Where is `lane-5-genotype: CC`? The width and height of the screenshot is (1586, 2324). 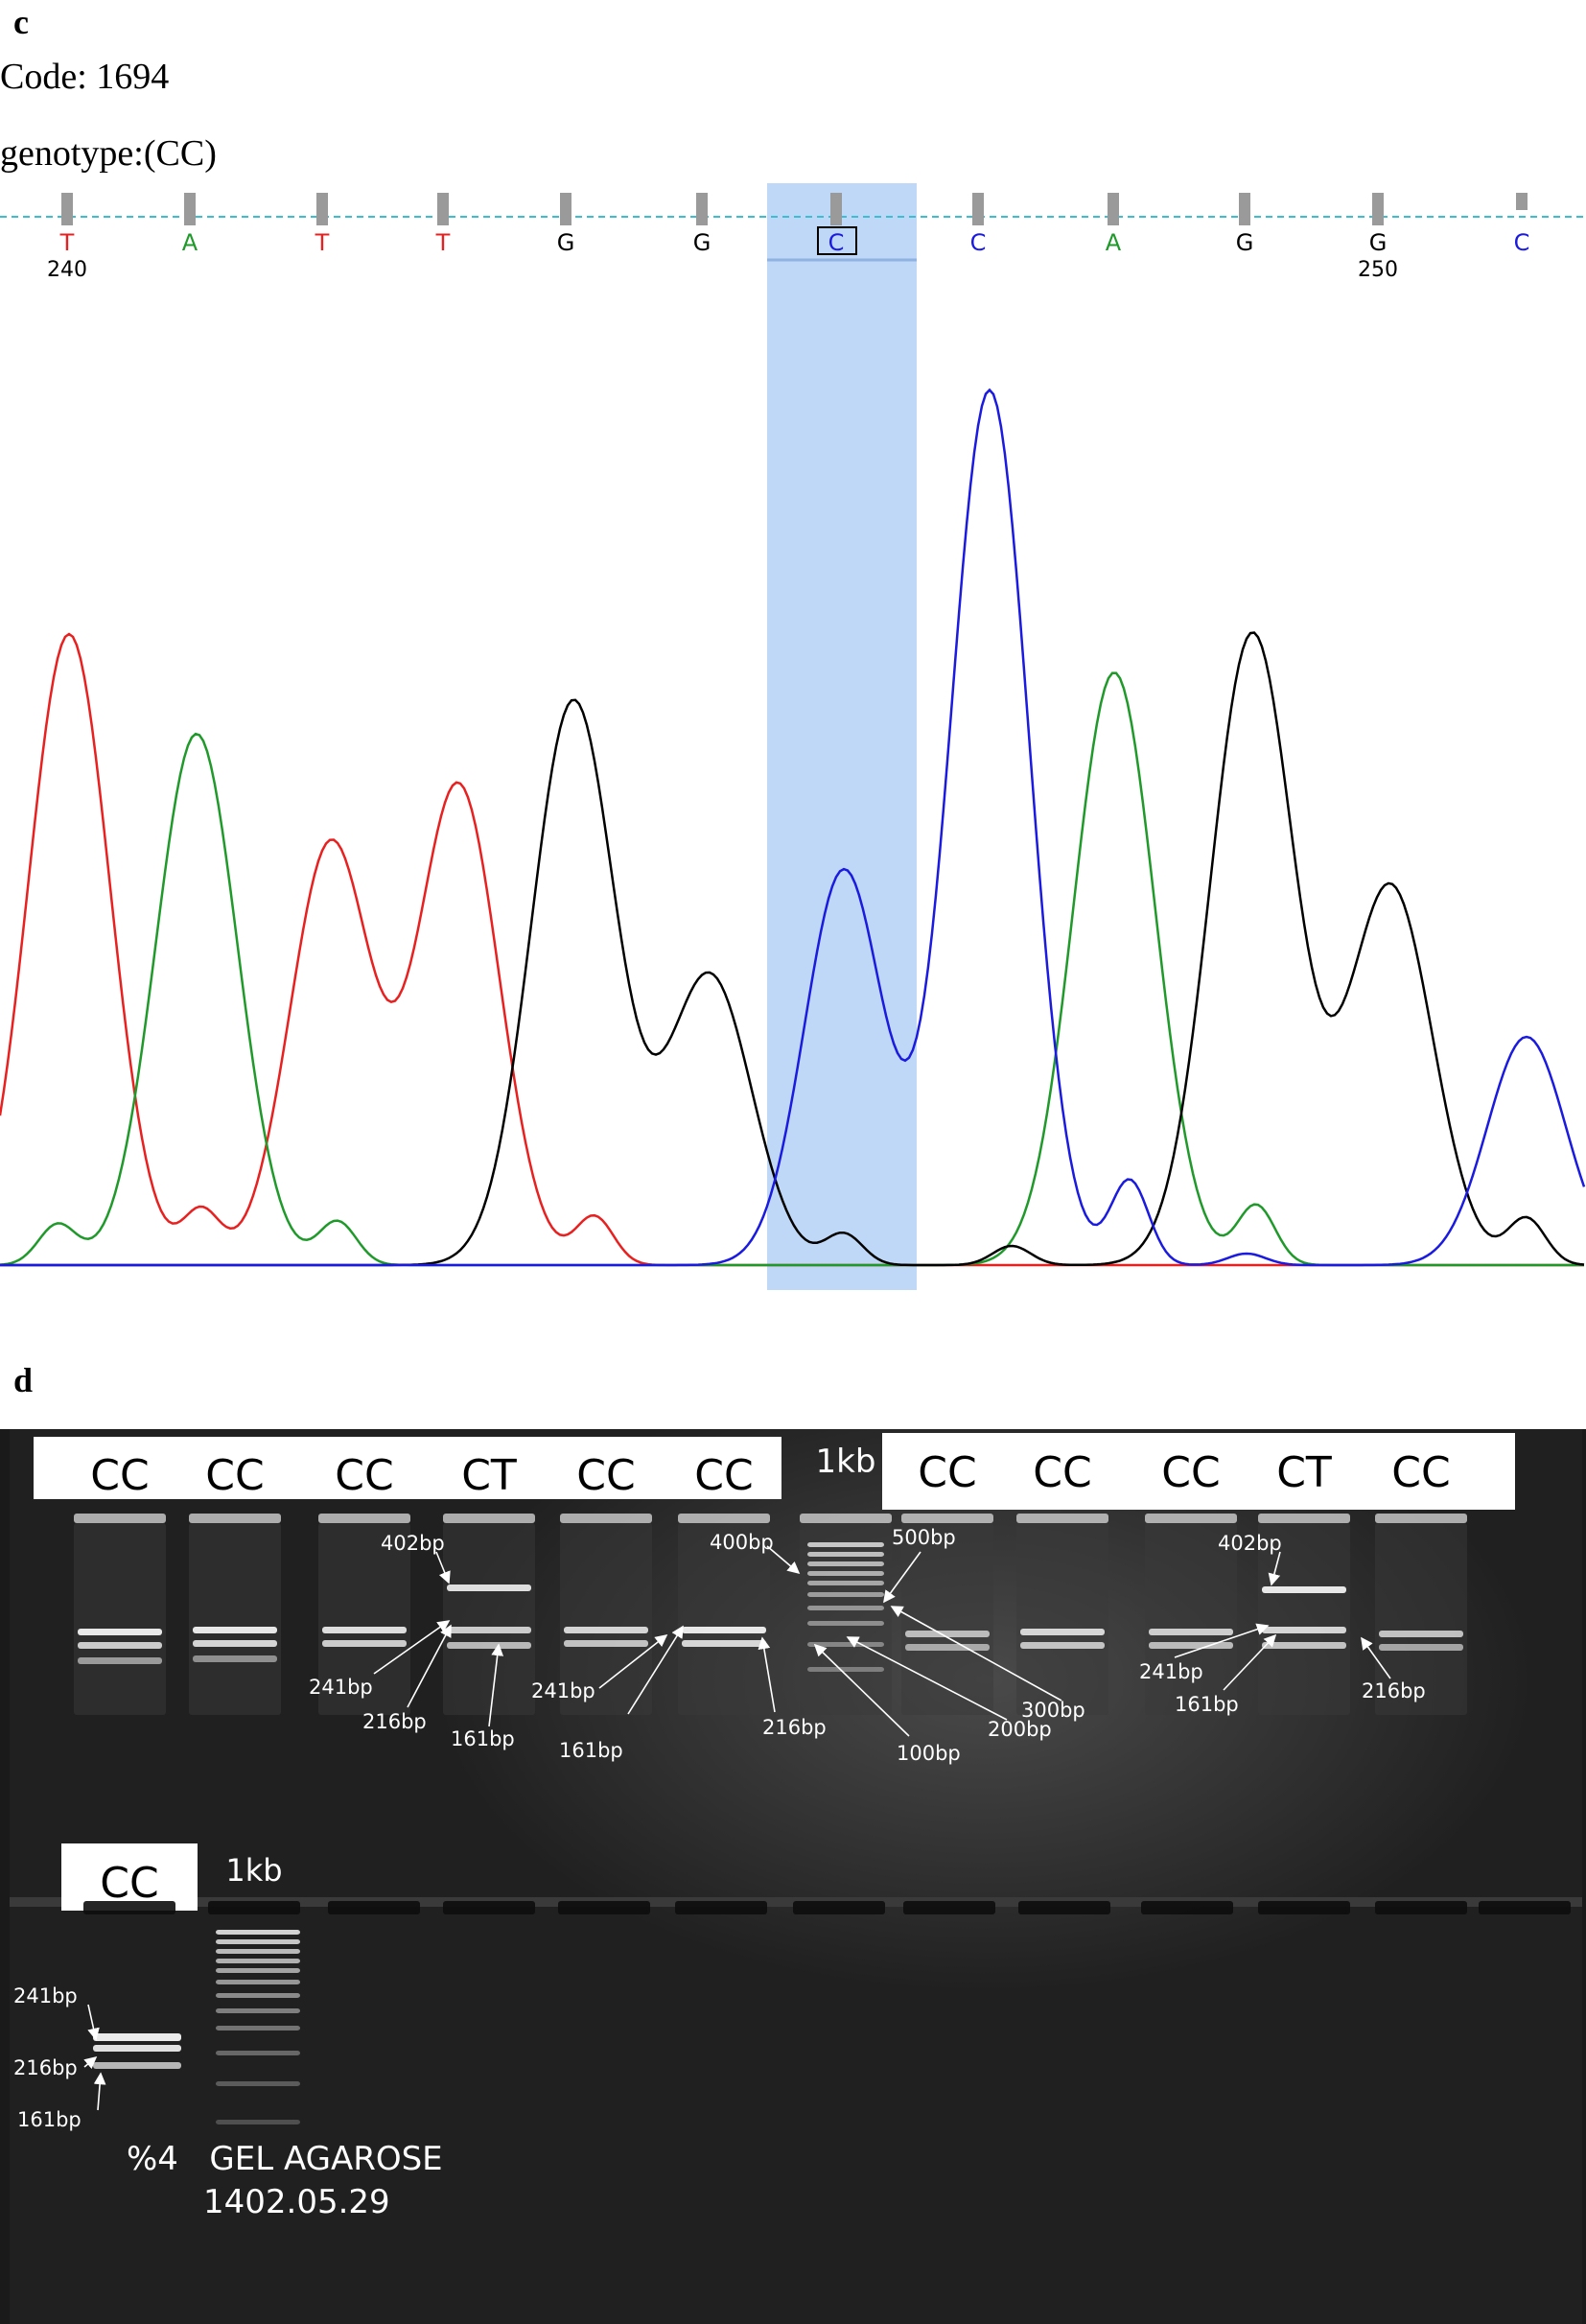 lane-5-genotype: CC is located at coordinates (605, 1475).